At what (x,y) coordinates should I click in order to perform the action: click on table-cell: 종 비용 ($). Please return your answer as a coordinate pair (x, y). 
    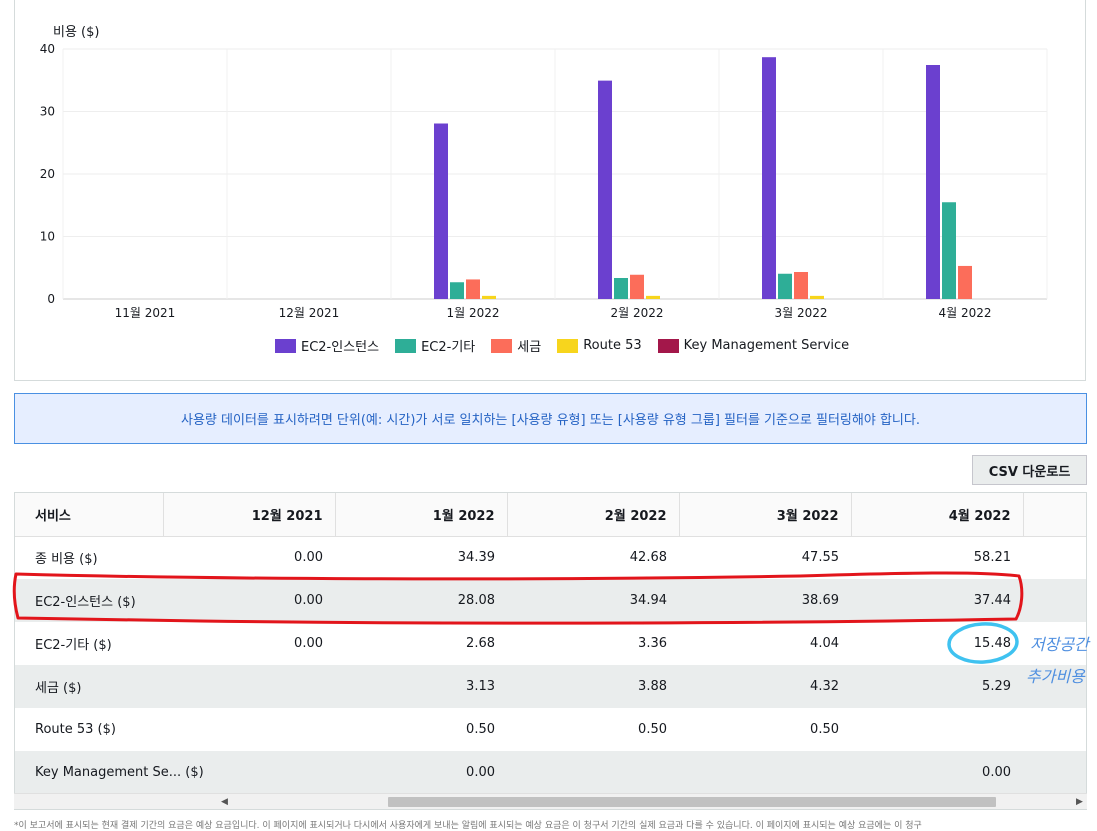
    Looking at the image, I should click on (66, 560).